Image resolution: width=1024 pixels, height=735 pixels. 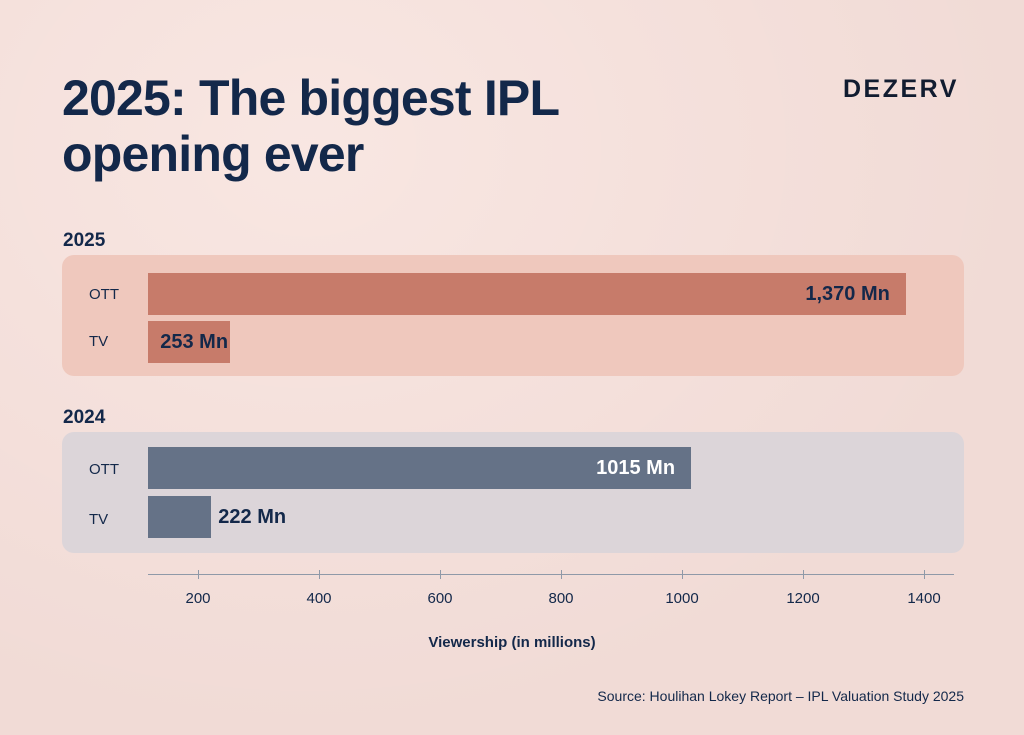 I want to click on x-tick-label-800: 800, so click(x=561, y=598).